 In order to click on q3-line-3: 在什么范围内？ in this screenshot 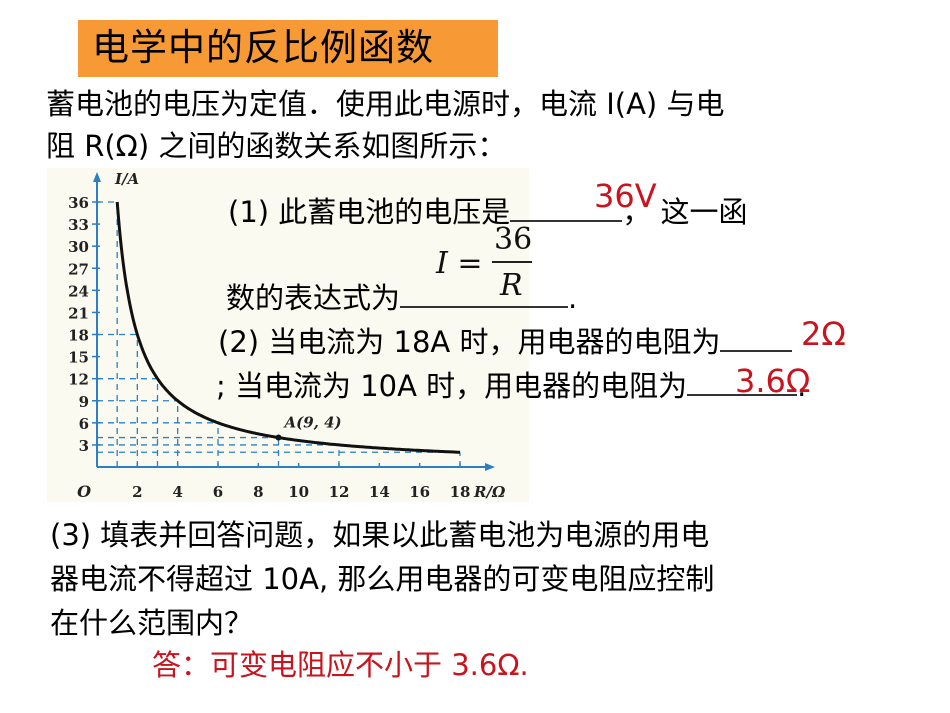, I will do `click(152, 623)`.